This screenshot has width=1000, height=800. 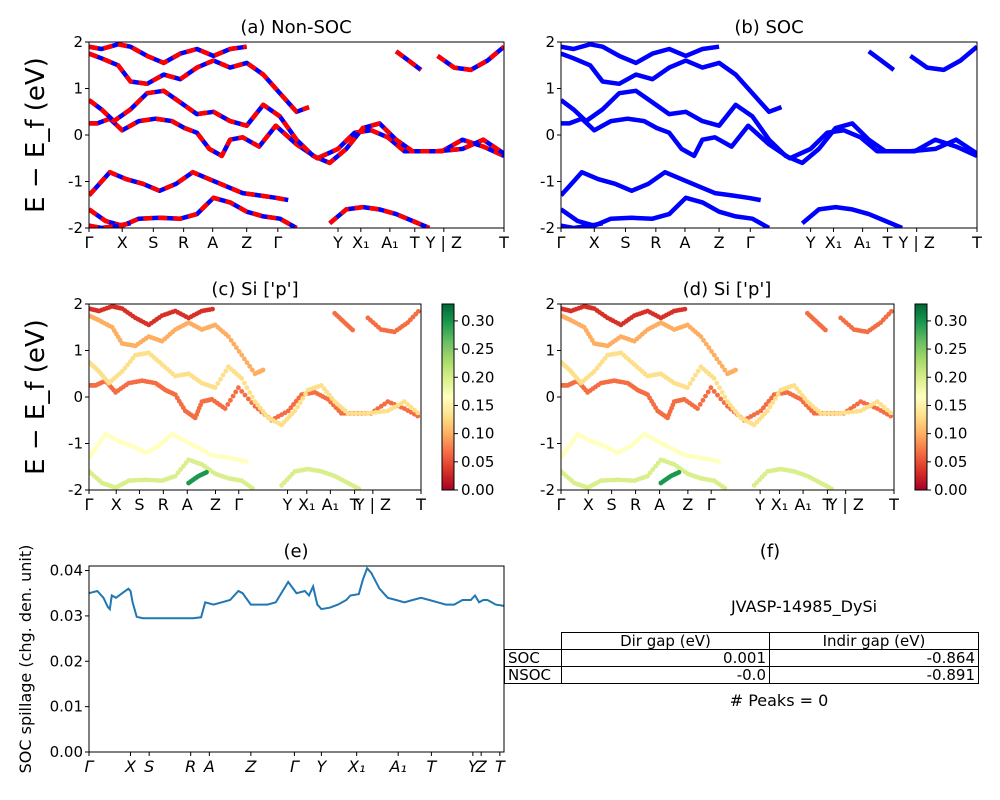 What do you see at coordinates (295, 27) in the screenshot?
I see `panel-a-title: (a) Non-SOC` at bounding box center [295, 27].